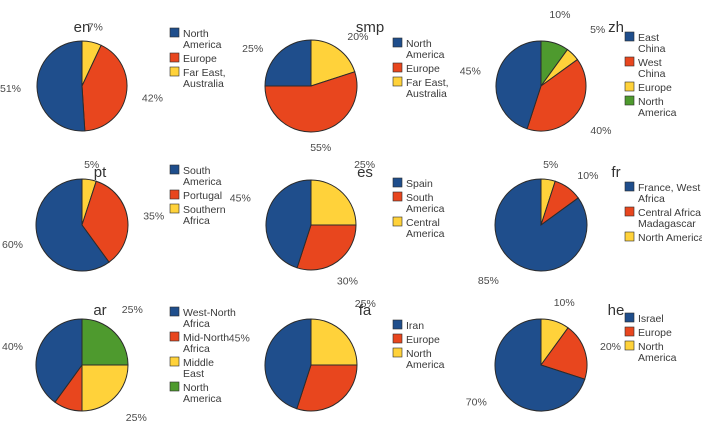  What do you see at coordinates (105, 221) in the screenshot?
I see `slice-portugal` at bounding box center [105, 221].